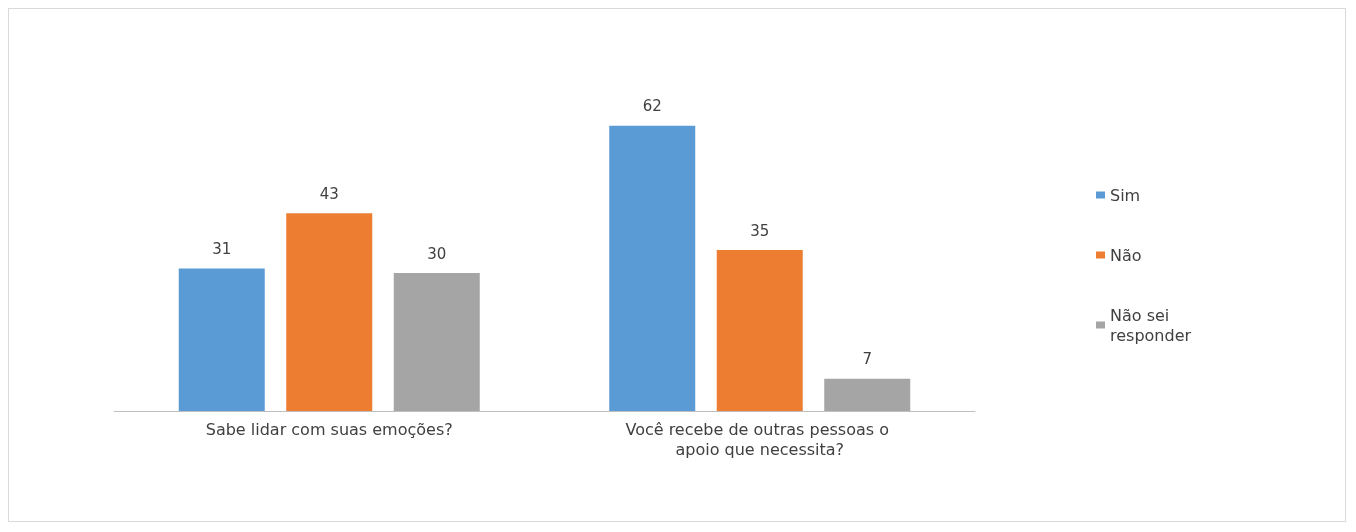  I want to click on legend-label: Não, so click(1126, 255).